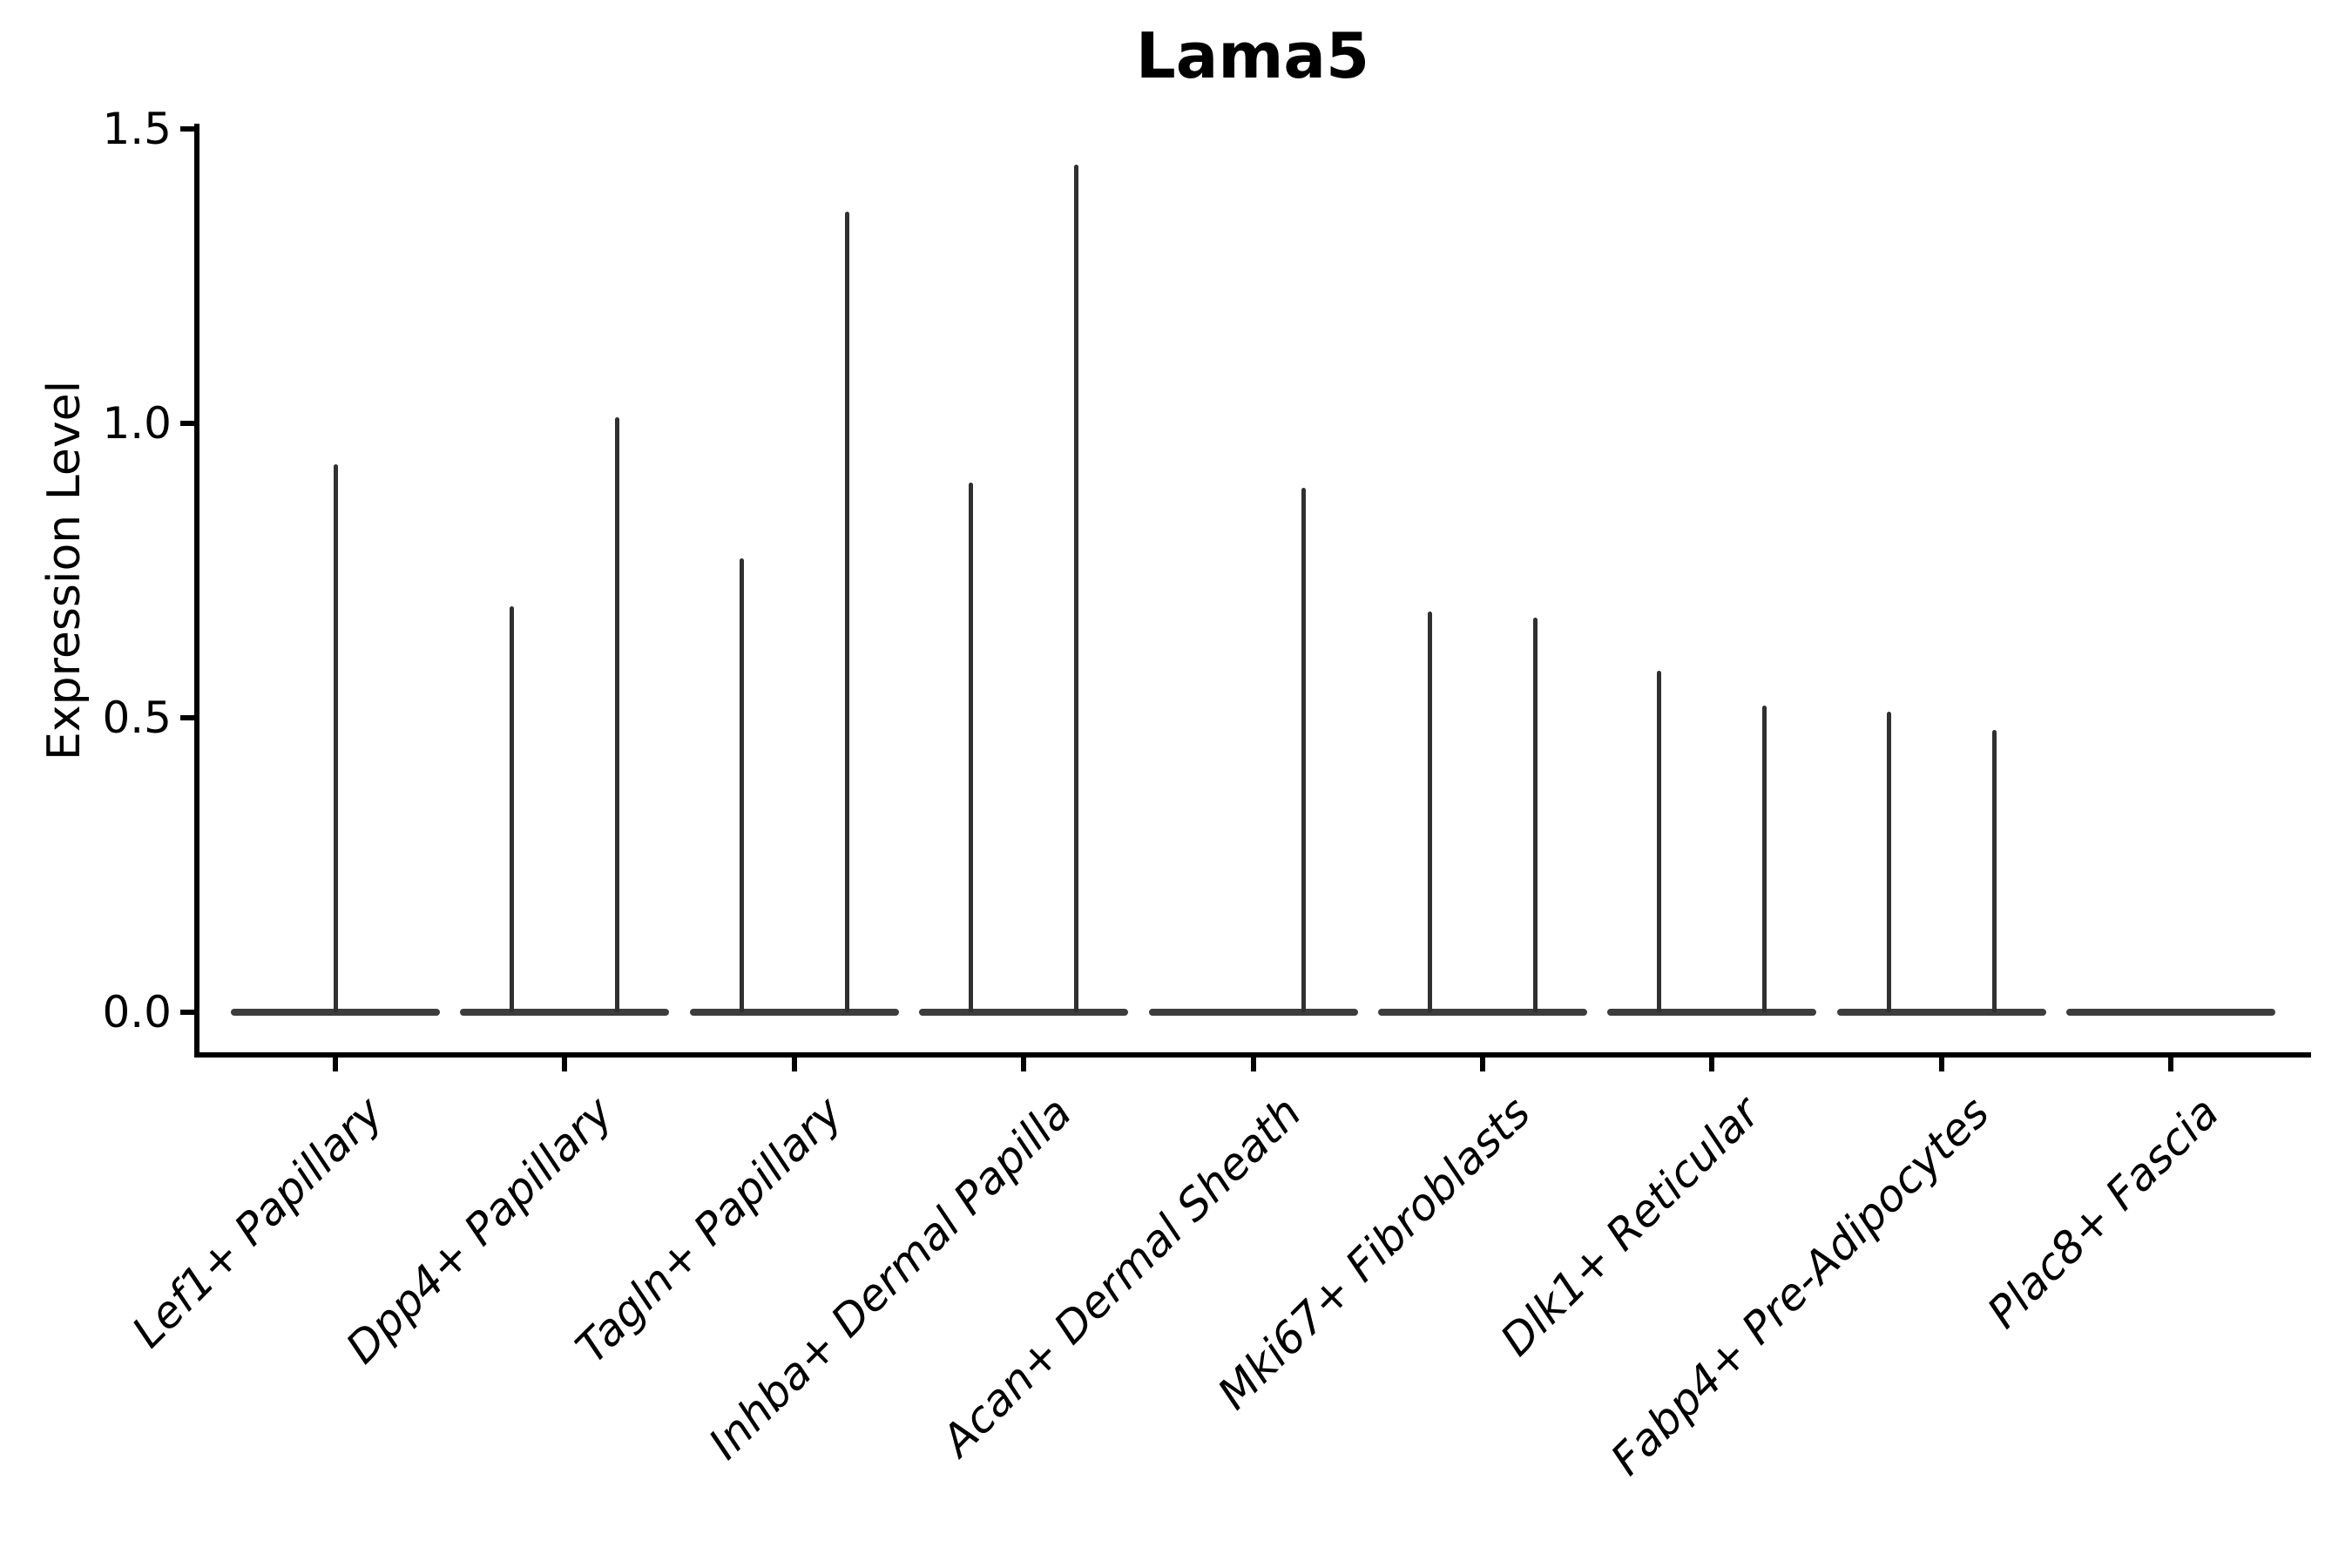 The image size is (2352, 1568). What do you see at coordinates (137, 718) in the screenshot?
I see `y-tick-label: 0.5` at bounding box center [137, 718].